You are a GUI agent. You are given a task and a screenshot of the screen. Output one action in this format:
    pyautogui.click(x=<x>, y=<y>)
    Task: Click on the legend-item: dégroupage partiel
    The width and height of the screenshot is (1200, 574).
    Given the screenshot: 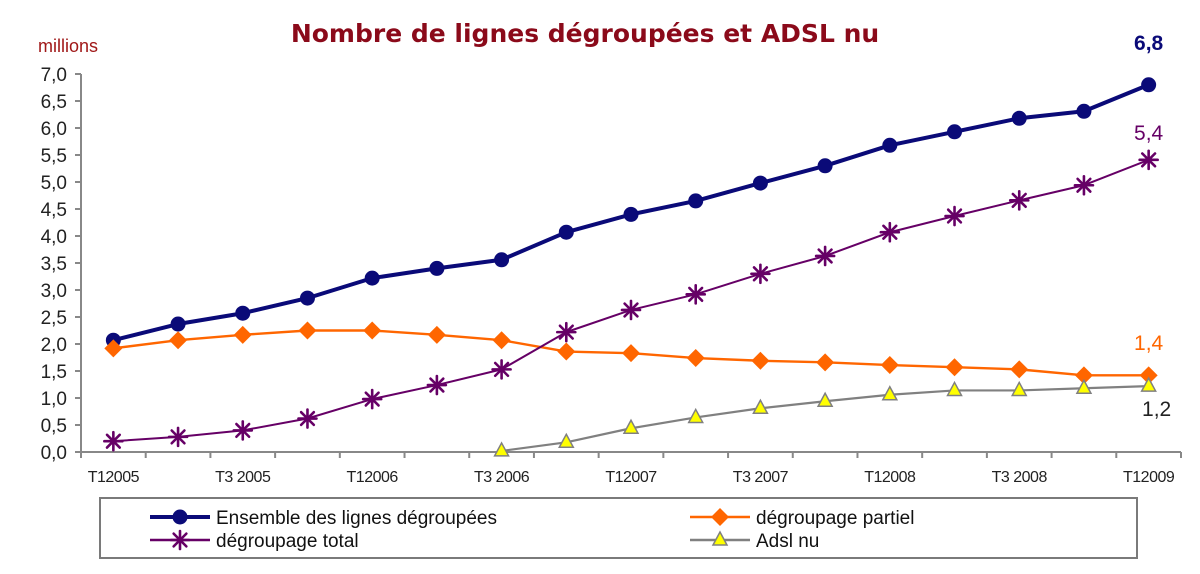 What is the action you would take?
    pyautogui.click(x=802, y=518)
    